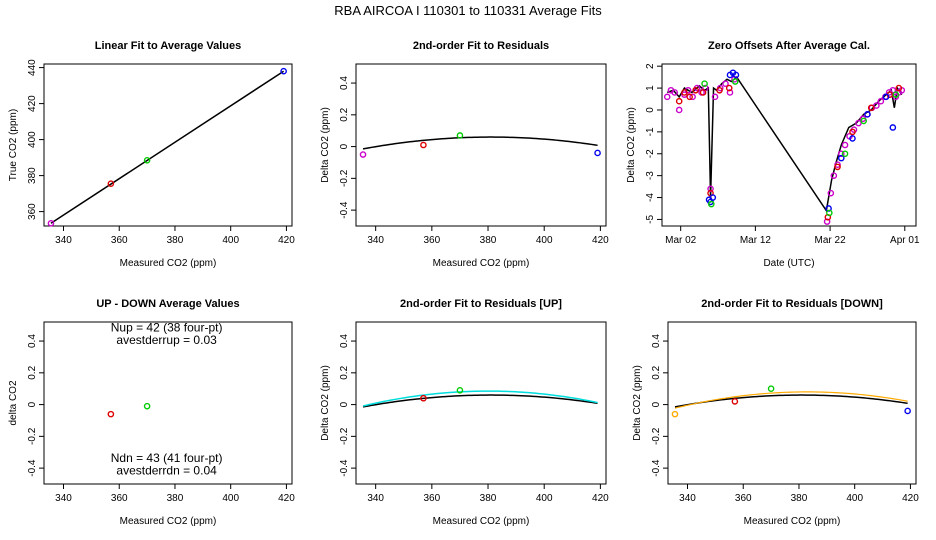 The height and width of the screenshot is (540, 936). What do you see at coordinates (230, 498) in the screenshot?
I see `chart4-x-tick-label: 400` at bounding box center [230, 498].